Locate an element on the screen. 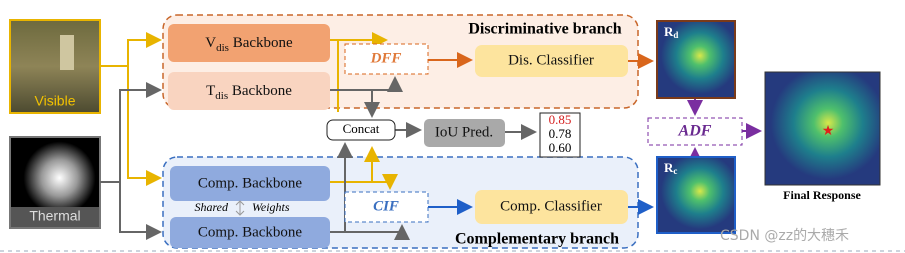 The image size is (905, 253). backbone-label: Vdis Backbone is located at coordinates (249, 44).